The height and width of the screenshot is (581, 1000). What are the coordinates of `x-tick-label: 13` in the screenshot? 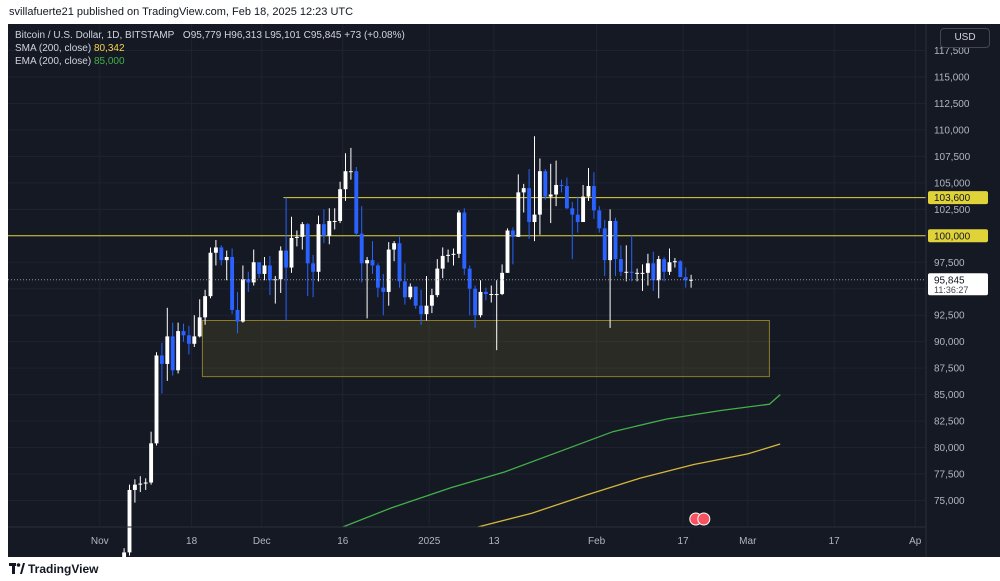 It's located at (494, 541).